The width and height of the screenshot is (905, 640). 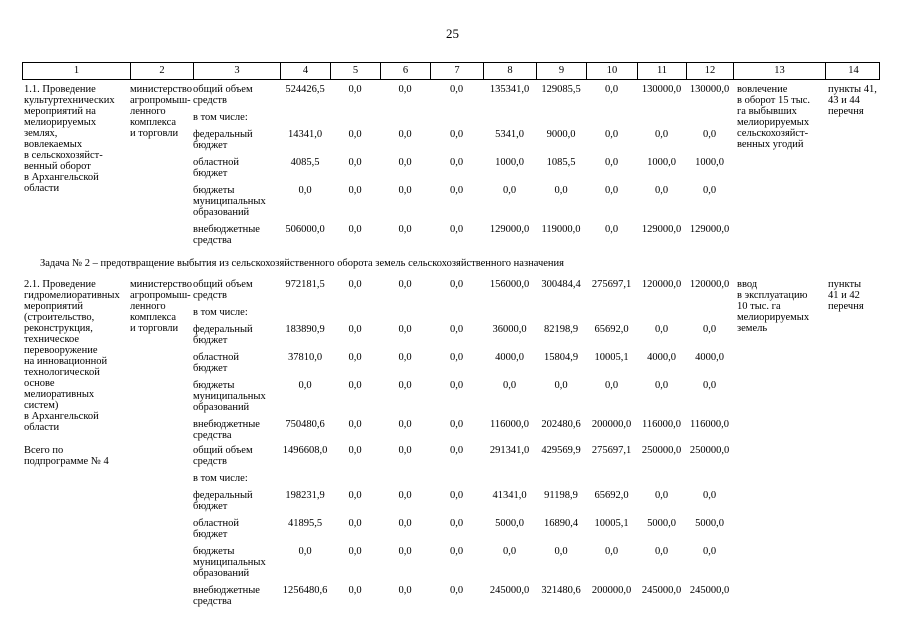 What do you see at coordinates (846, 295) in the screenshot?
I see `reference-cell: пункты 41 и 42 перечня` at bounding box center [846, 295].